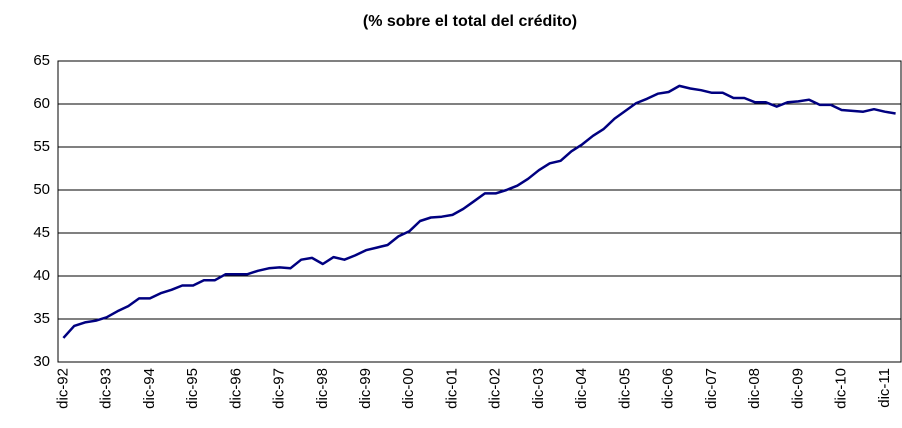 Image resolution: width=902 pixels, height=428 pixels. What do you see at coordinates (495, 388) in the screenshot?
I see `x-tick-label: dic-02` at bounding box center [495, 388].